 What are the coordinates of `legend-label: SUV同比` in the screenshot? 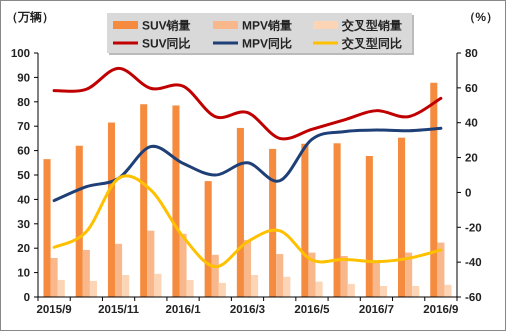 It's located at (166, 43).